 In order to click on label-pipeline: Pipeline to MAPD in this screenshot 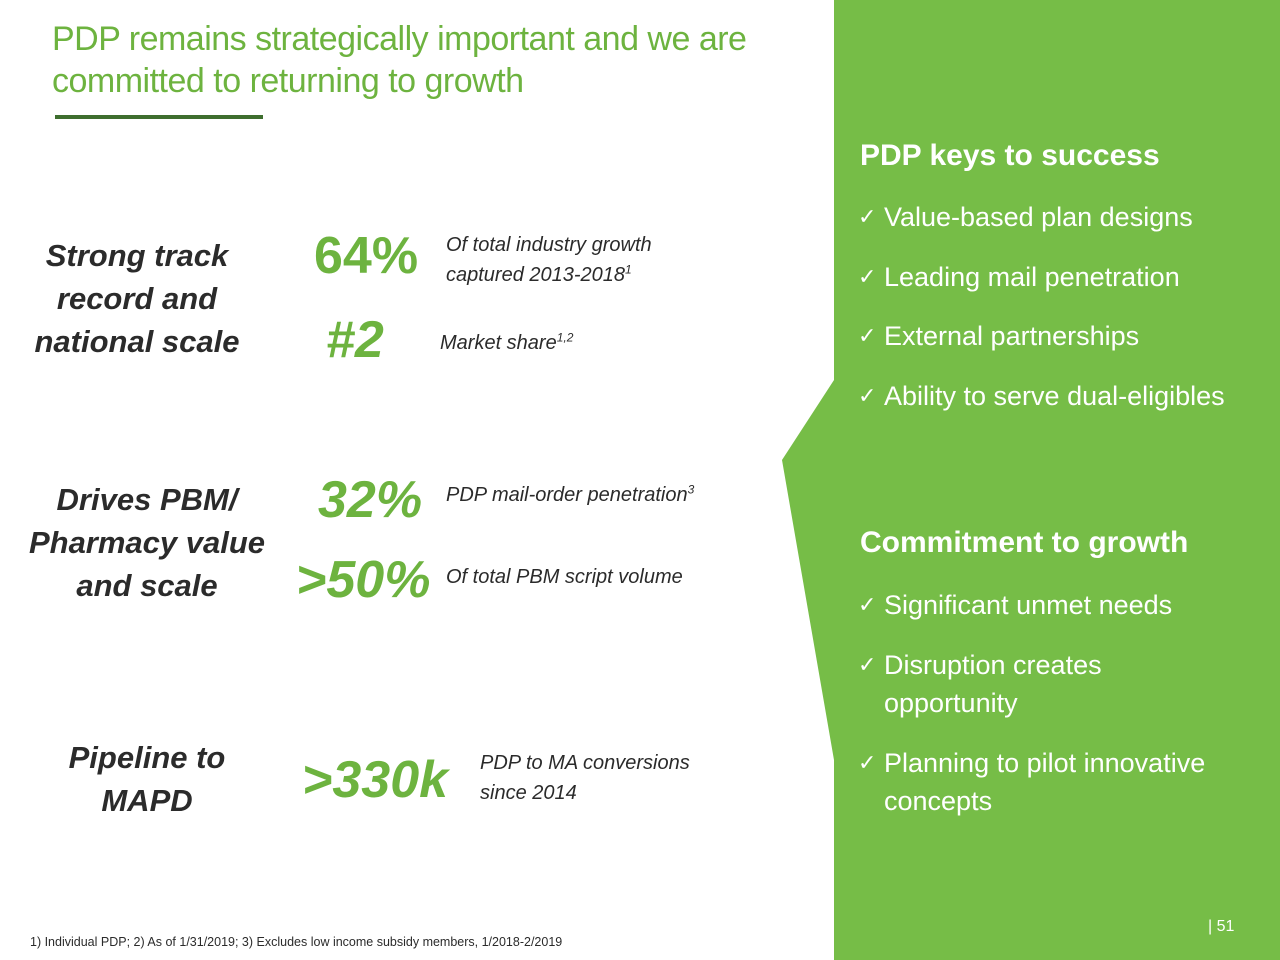, I will do `click(147, 779)`.